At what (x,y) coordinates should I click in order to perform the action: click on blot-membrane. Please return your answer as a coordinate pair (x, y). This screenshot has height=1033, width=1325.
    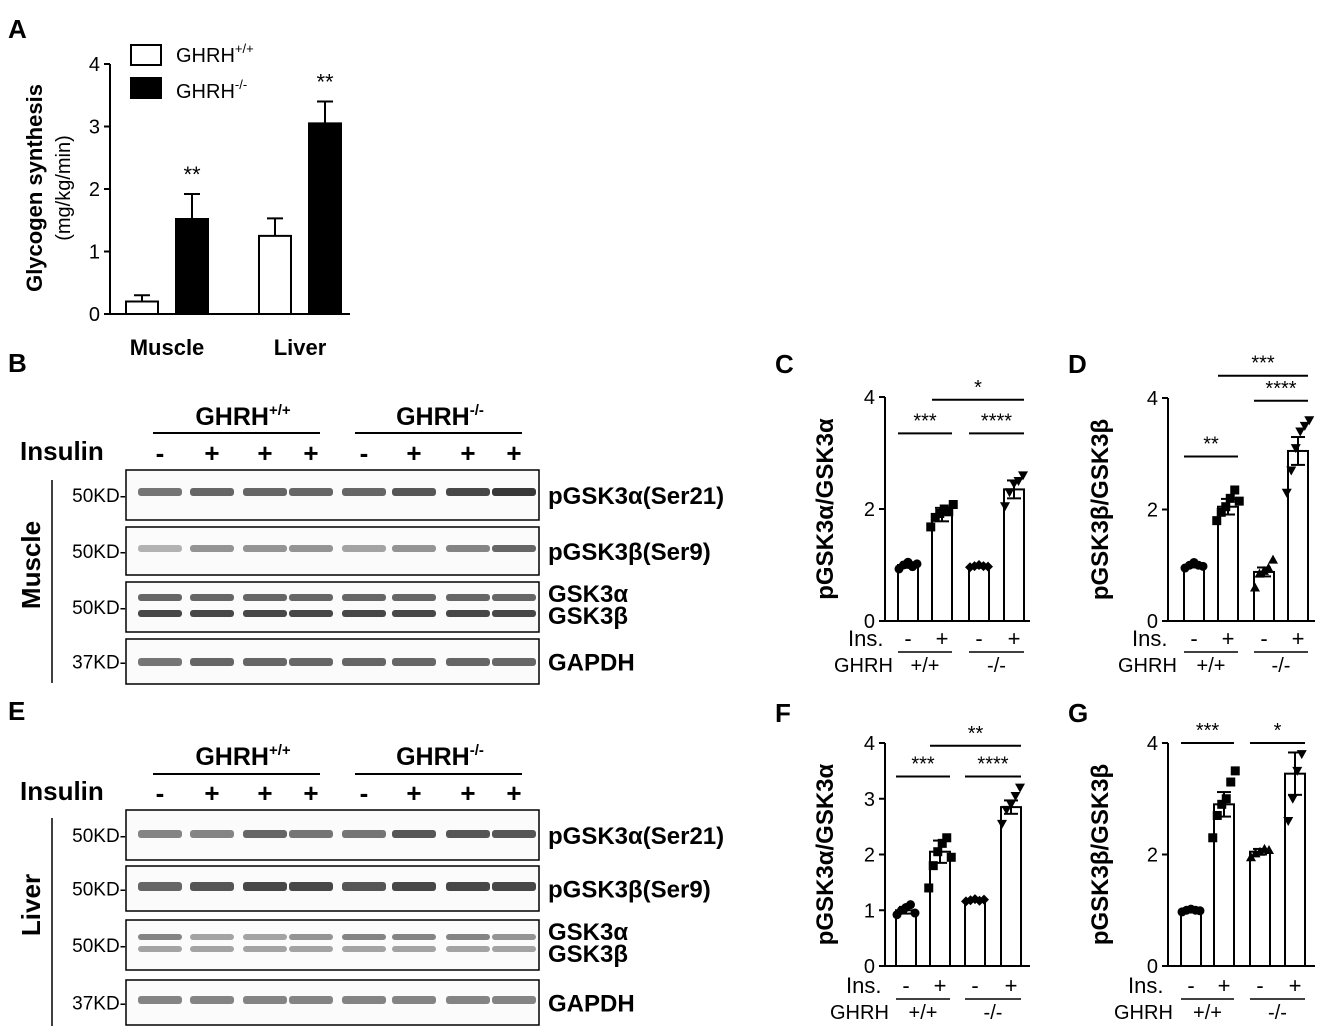
    Looking at the image, I should click on (332, 945).